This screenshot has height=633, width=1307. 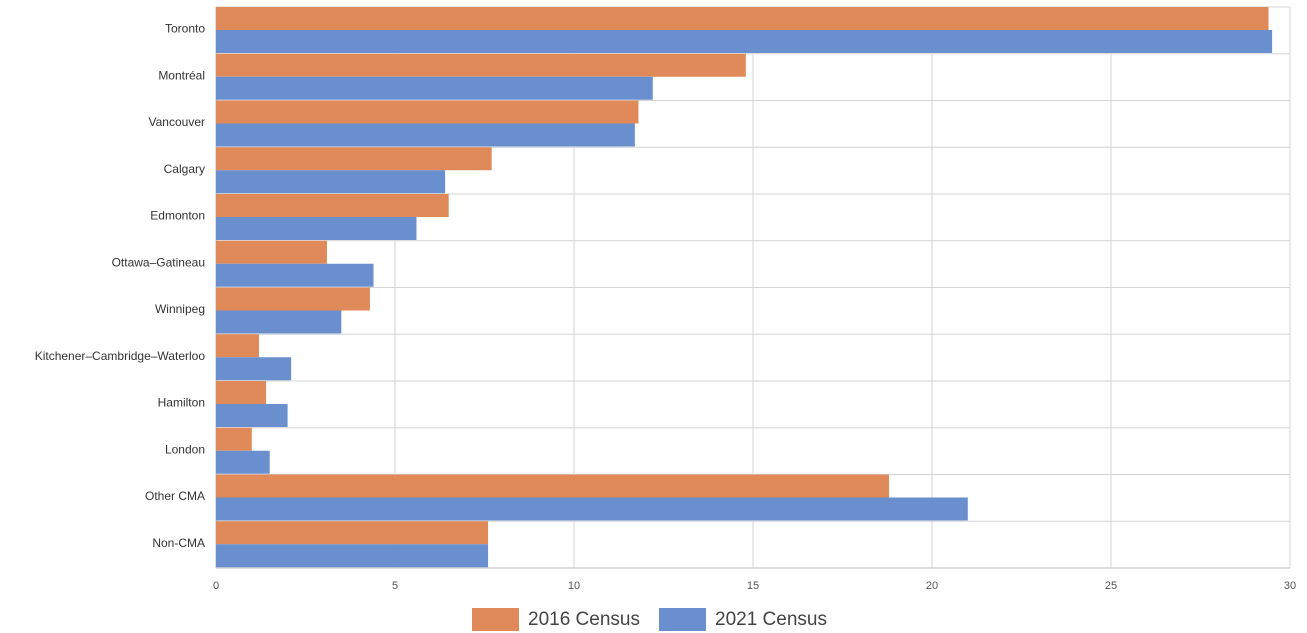 I want to click on category-label: Montréal, so click(x=181, y=75).